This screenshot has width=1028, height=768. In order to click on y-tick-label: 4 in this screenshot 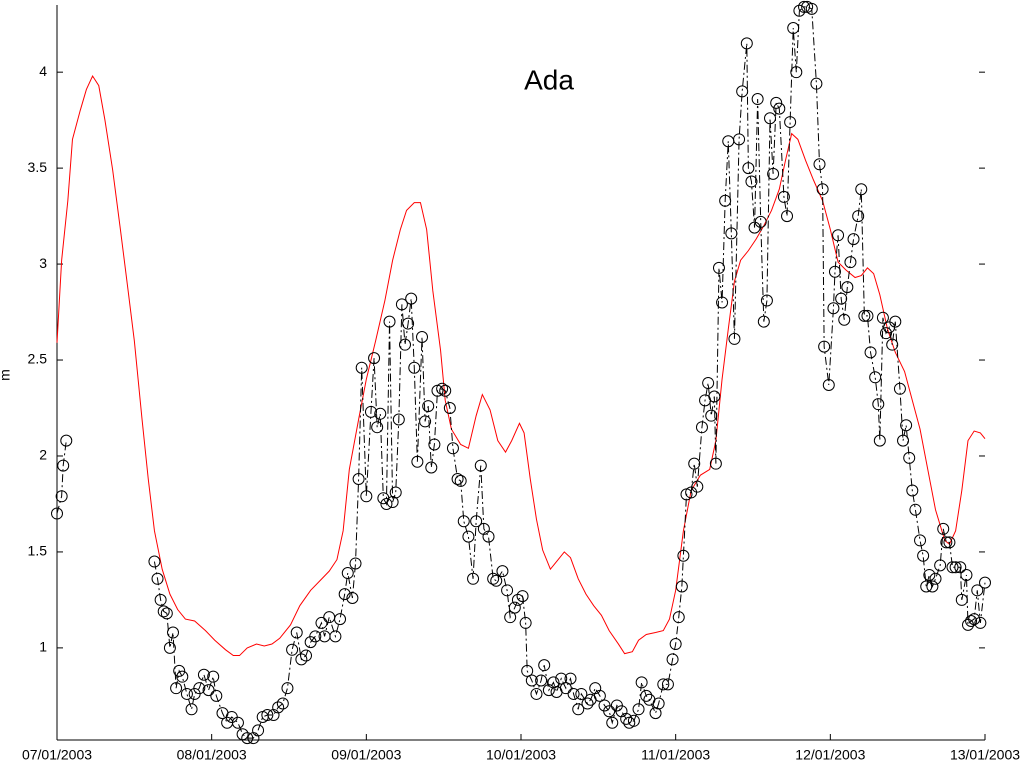, I will do `click(43, 71)`.